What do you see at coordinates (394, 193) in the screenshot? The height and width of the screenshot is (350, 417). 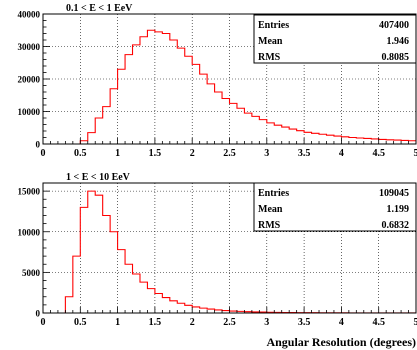 I see `stats-entries-value: 109045` at bounding box center [394, 193].